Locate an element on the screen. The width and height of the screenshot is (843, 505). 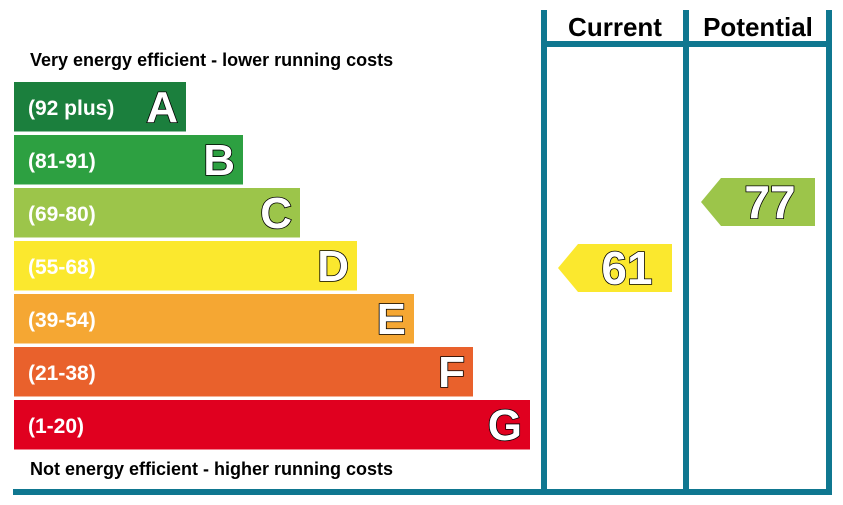
band-f-letter: F is located at coordinates (451, 372).